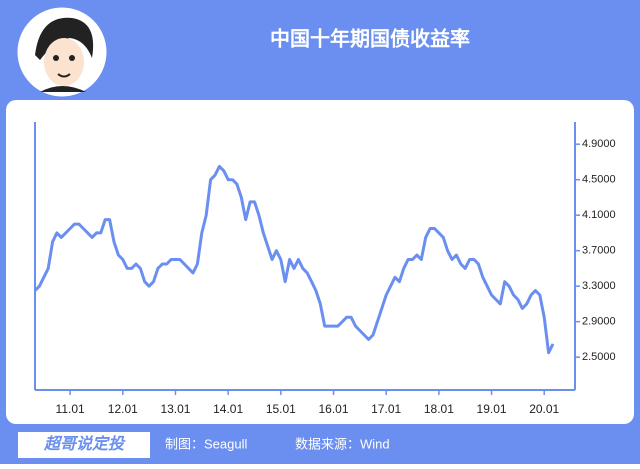  Describe the element at coordinates (70, 409) in the screenshot. I see `x-tick-label: 11.01` at that location.